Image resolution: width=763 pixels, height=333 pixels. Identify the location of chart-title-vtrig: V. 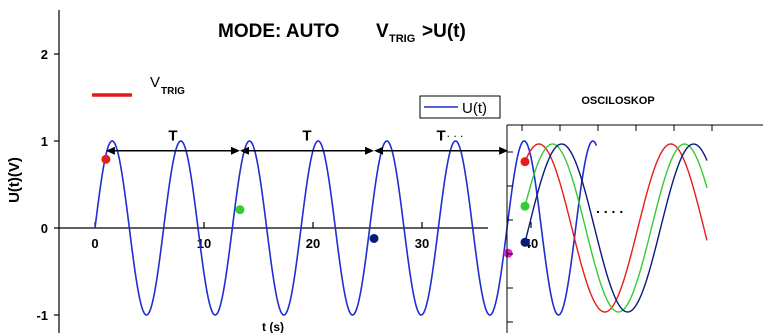
(382, 31).